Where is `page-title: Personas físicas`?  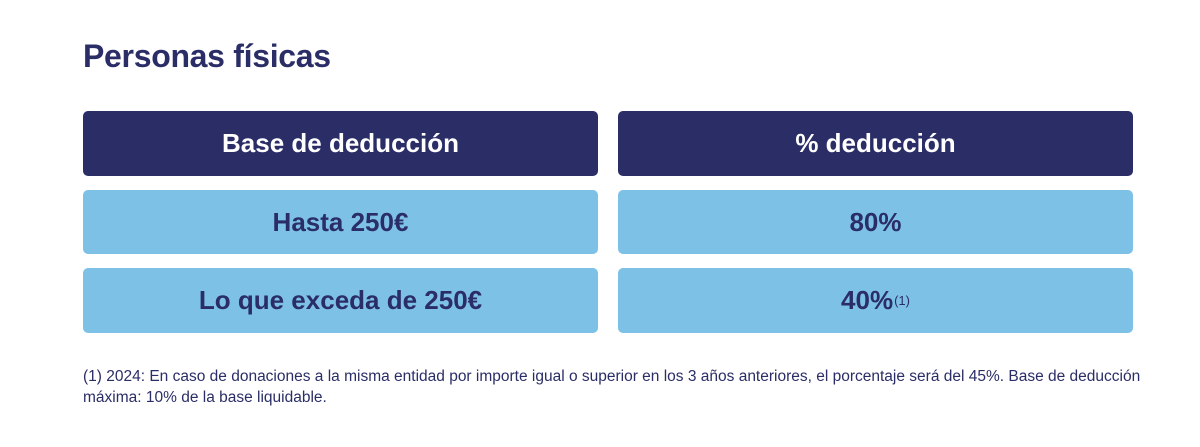 page-title: Personas físicas is located at coordinates (207, 56).